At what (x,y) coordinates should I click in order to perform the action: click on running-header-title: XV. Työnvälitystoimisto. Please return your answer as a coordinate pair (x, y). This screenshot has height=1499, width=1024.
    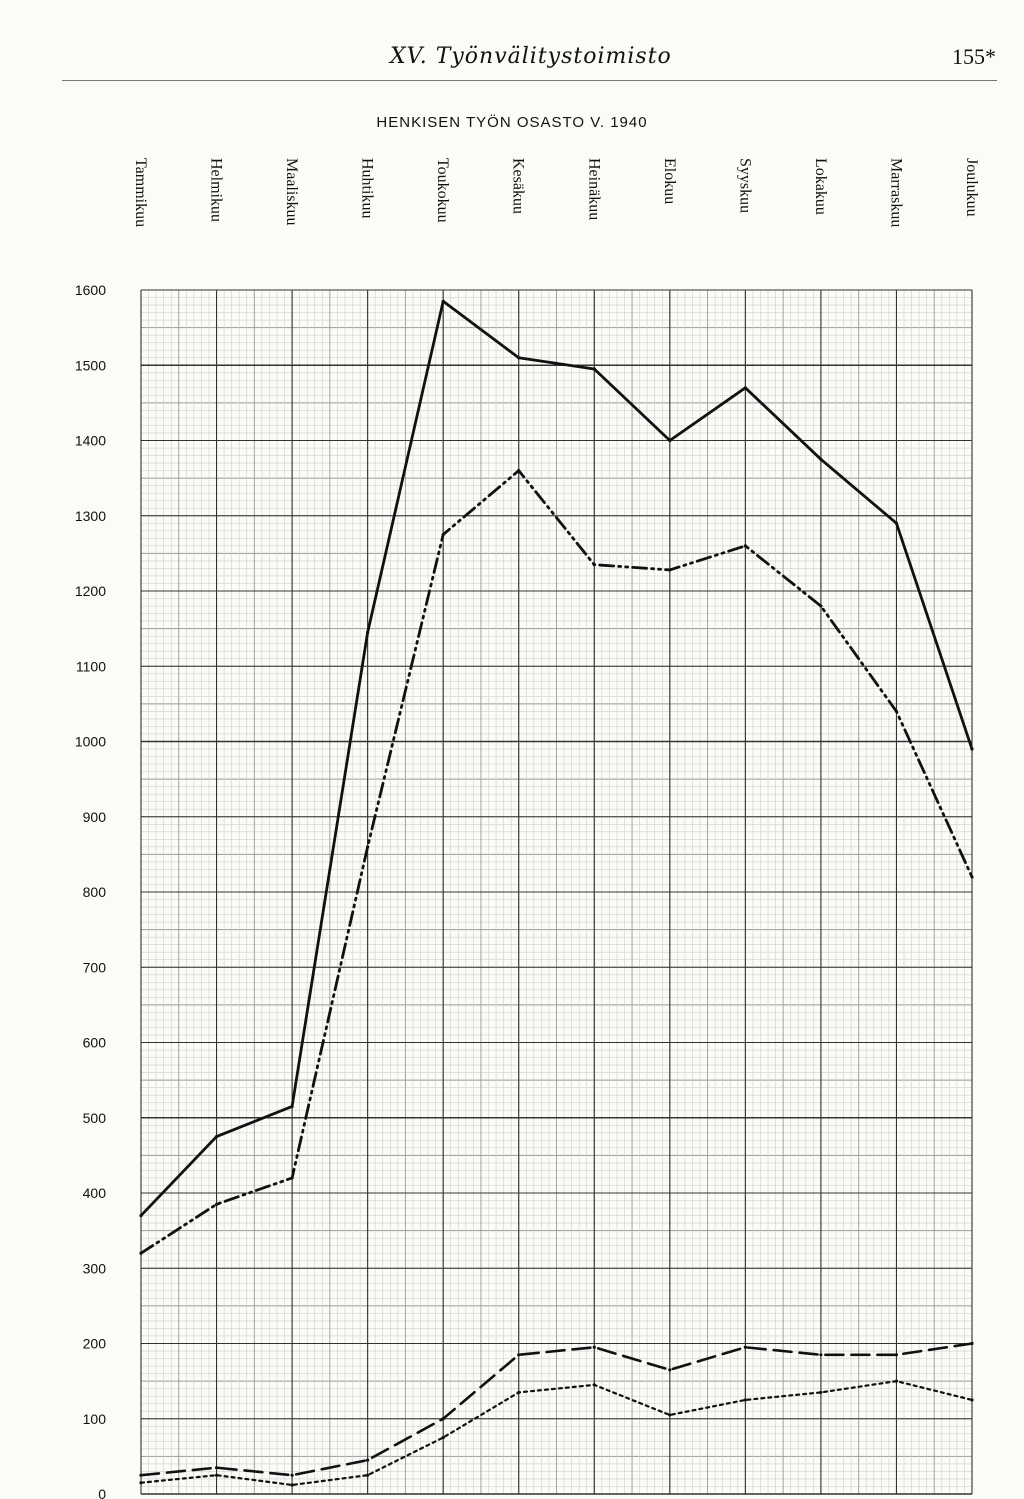
    Looking at the image, I should click on (531, 56).